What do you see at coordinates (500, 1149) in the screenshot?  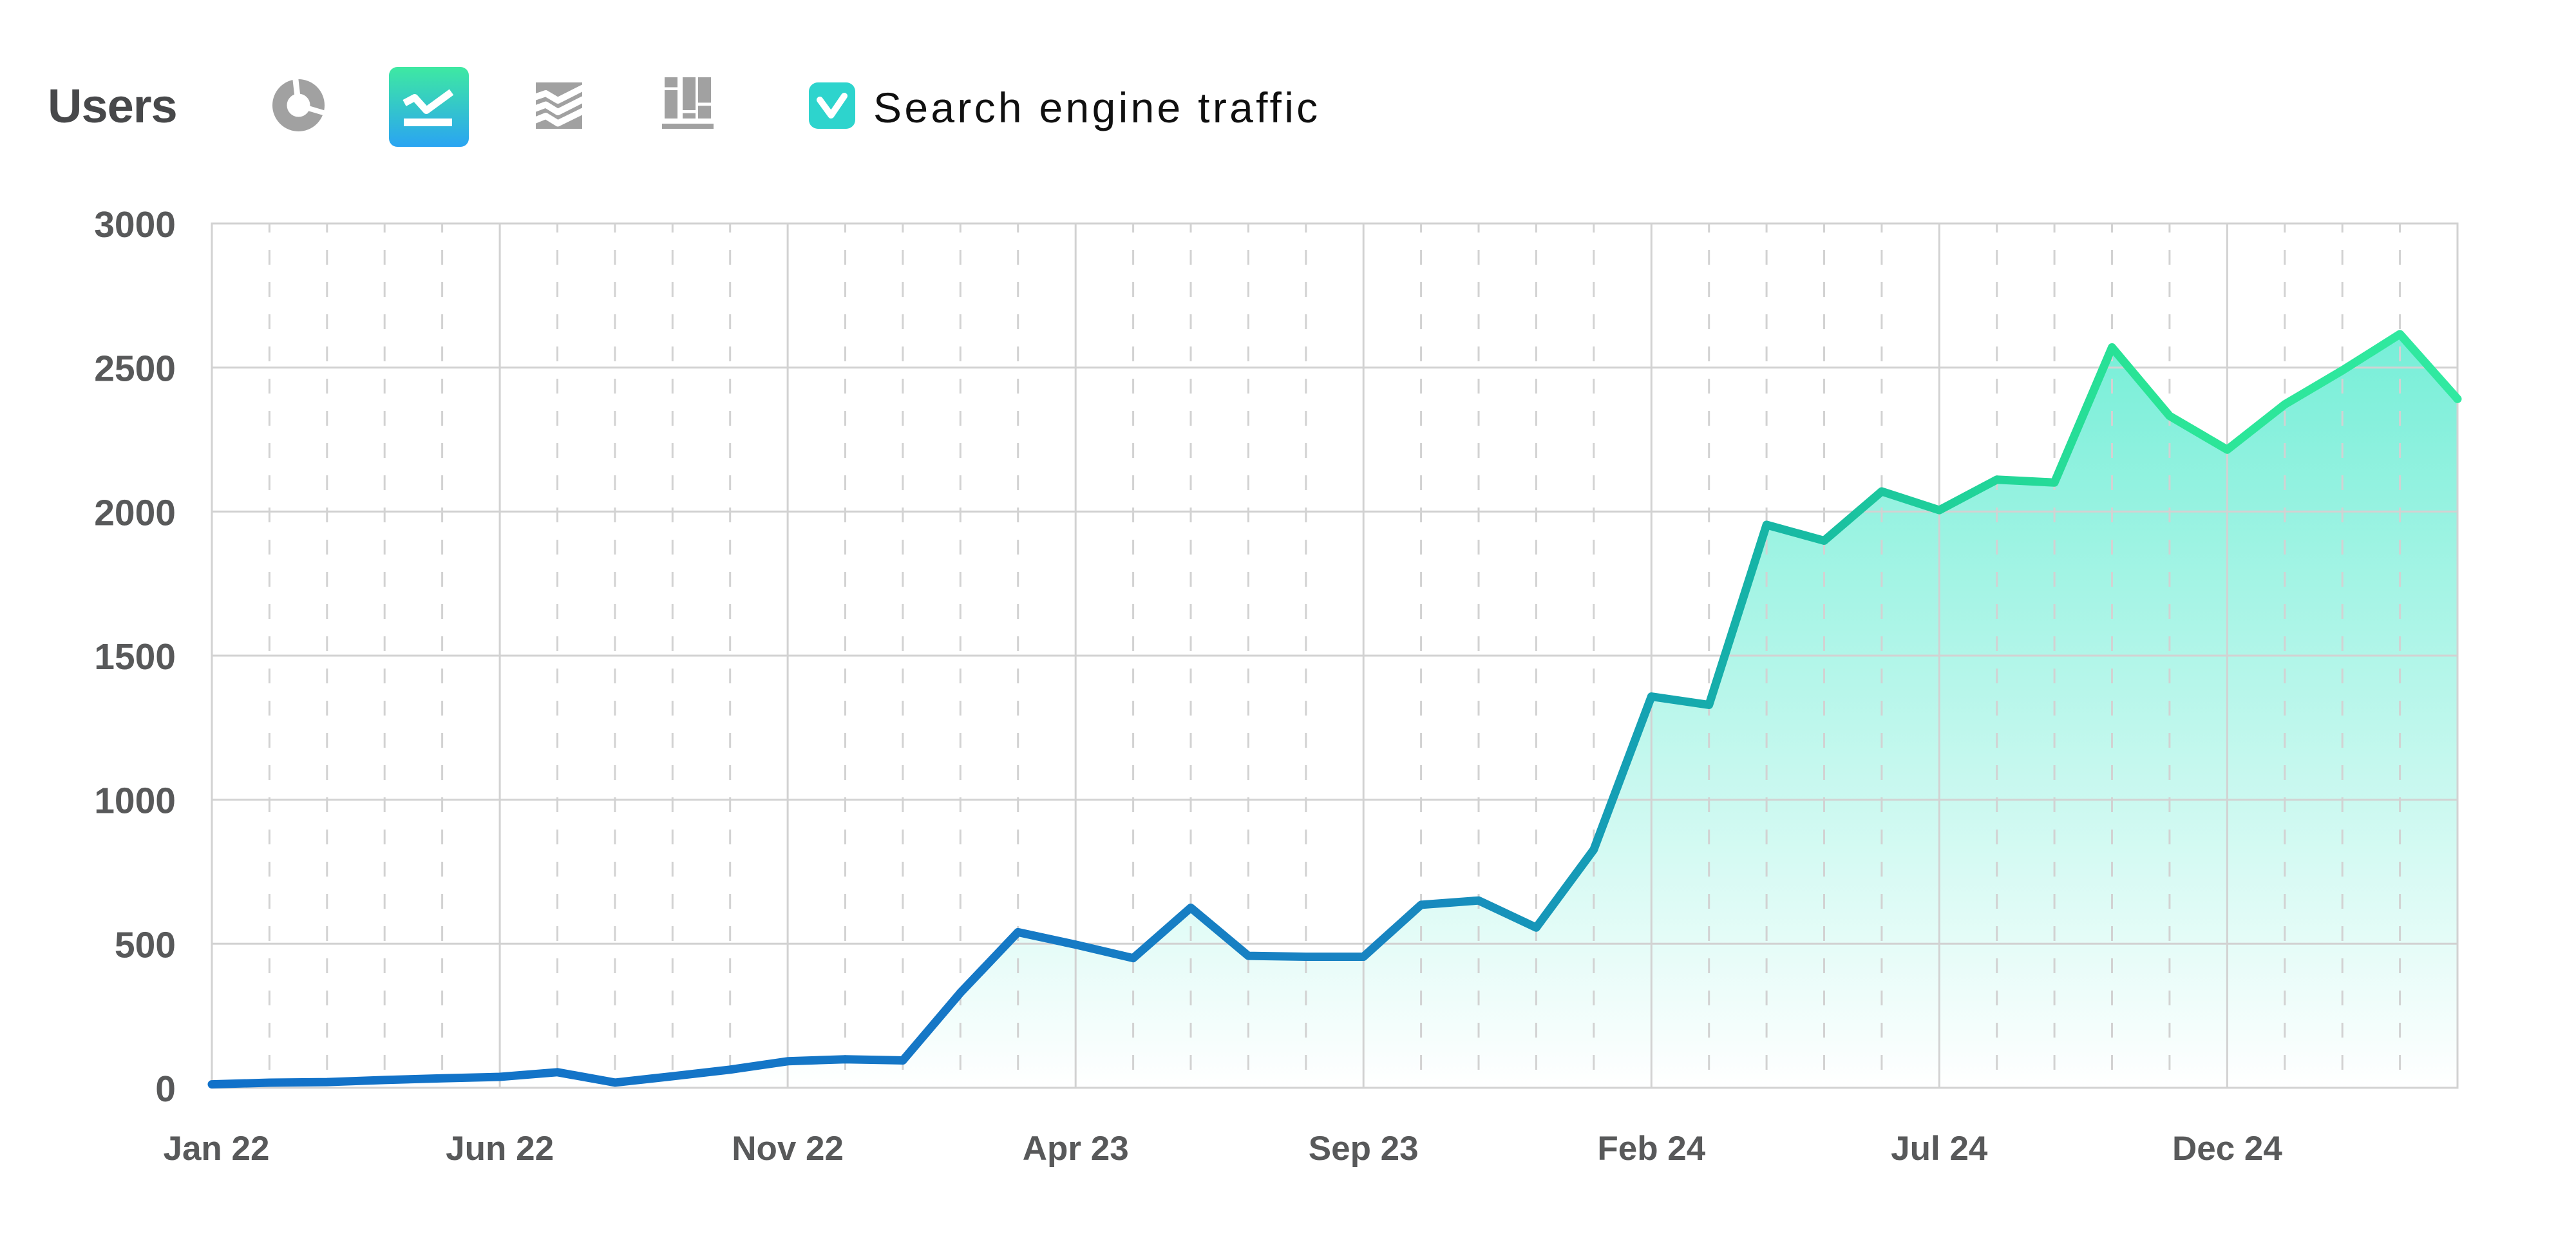 I see `svg-text: Jun 22` at bounding box center [500, 1149].